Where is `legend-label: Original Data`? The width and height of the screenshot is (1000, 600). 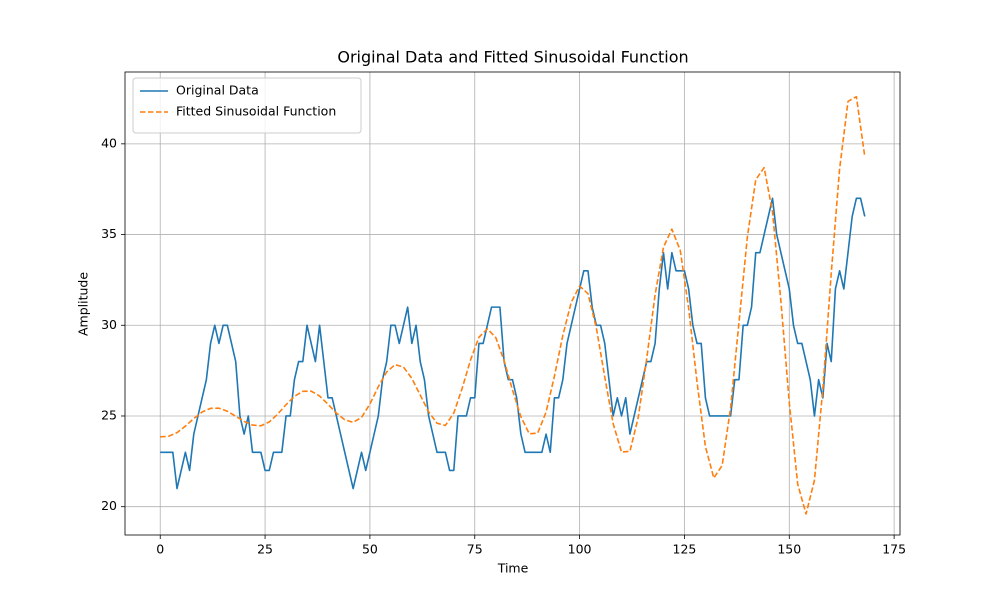
legend-label: Original Data is located at coordinates (217, 90).